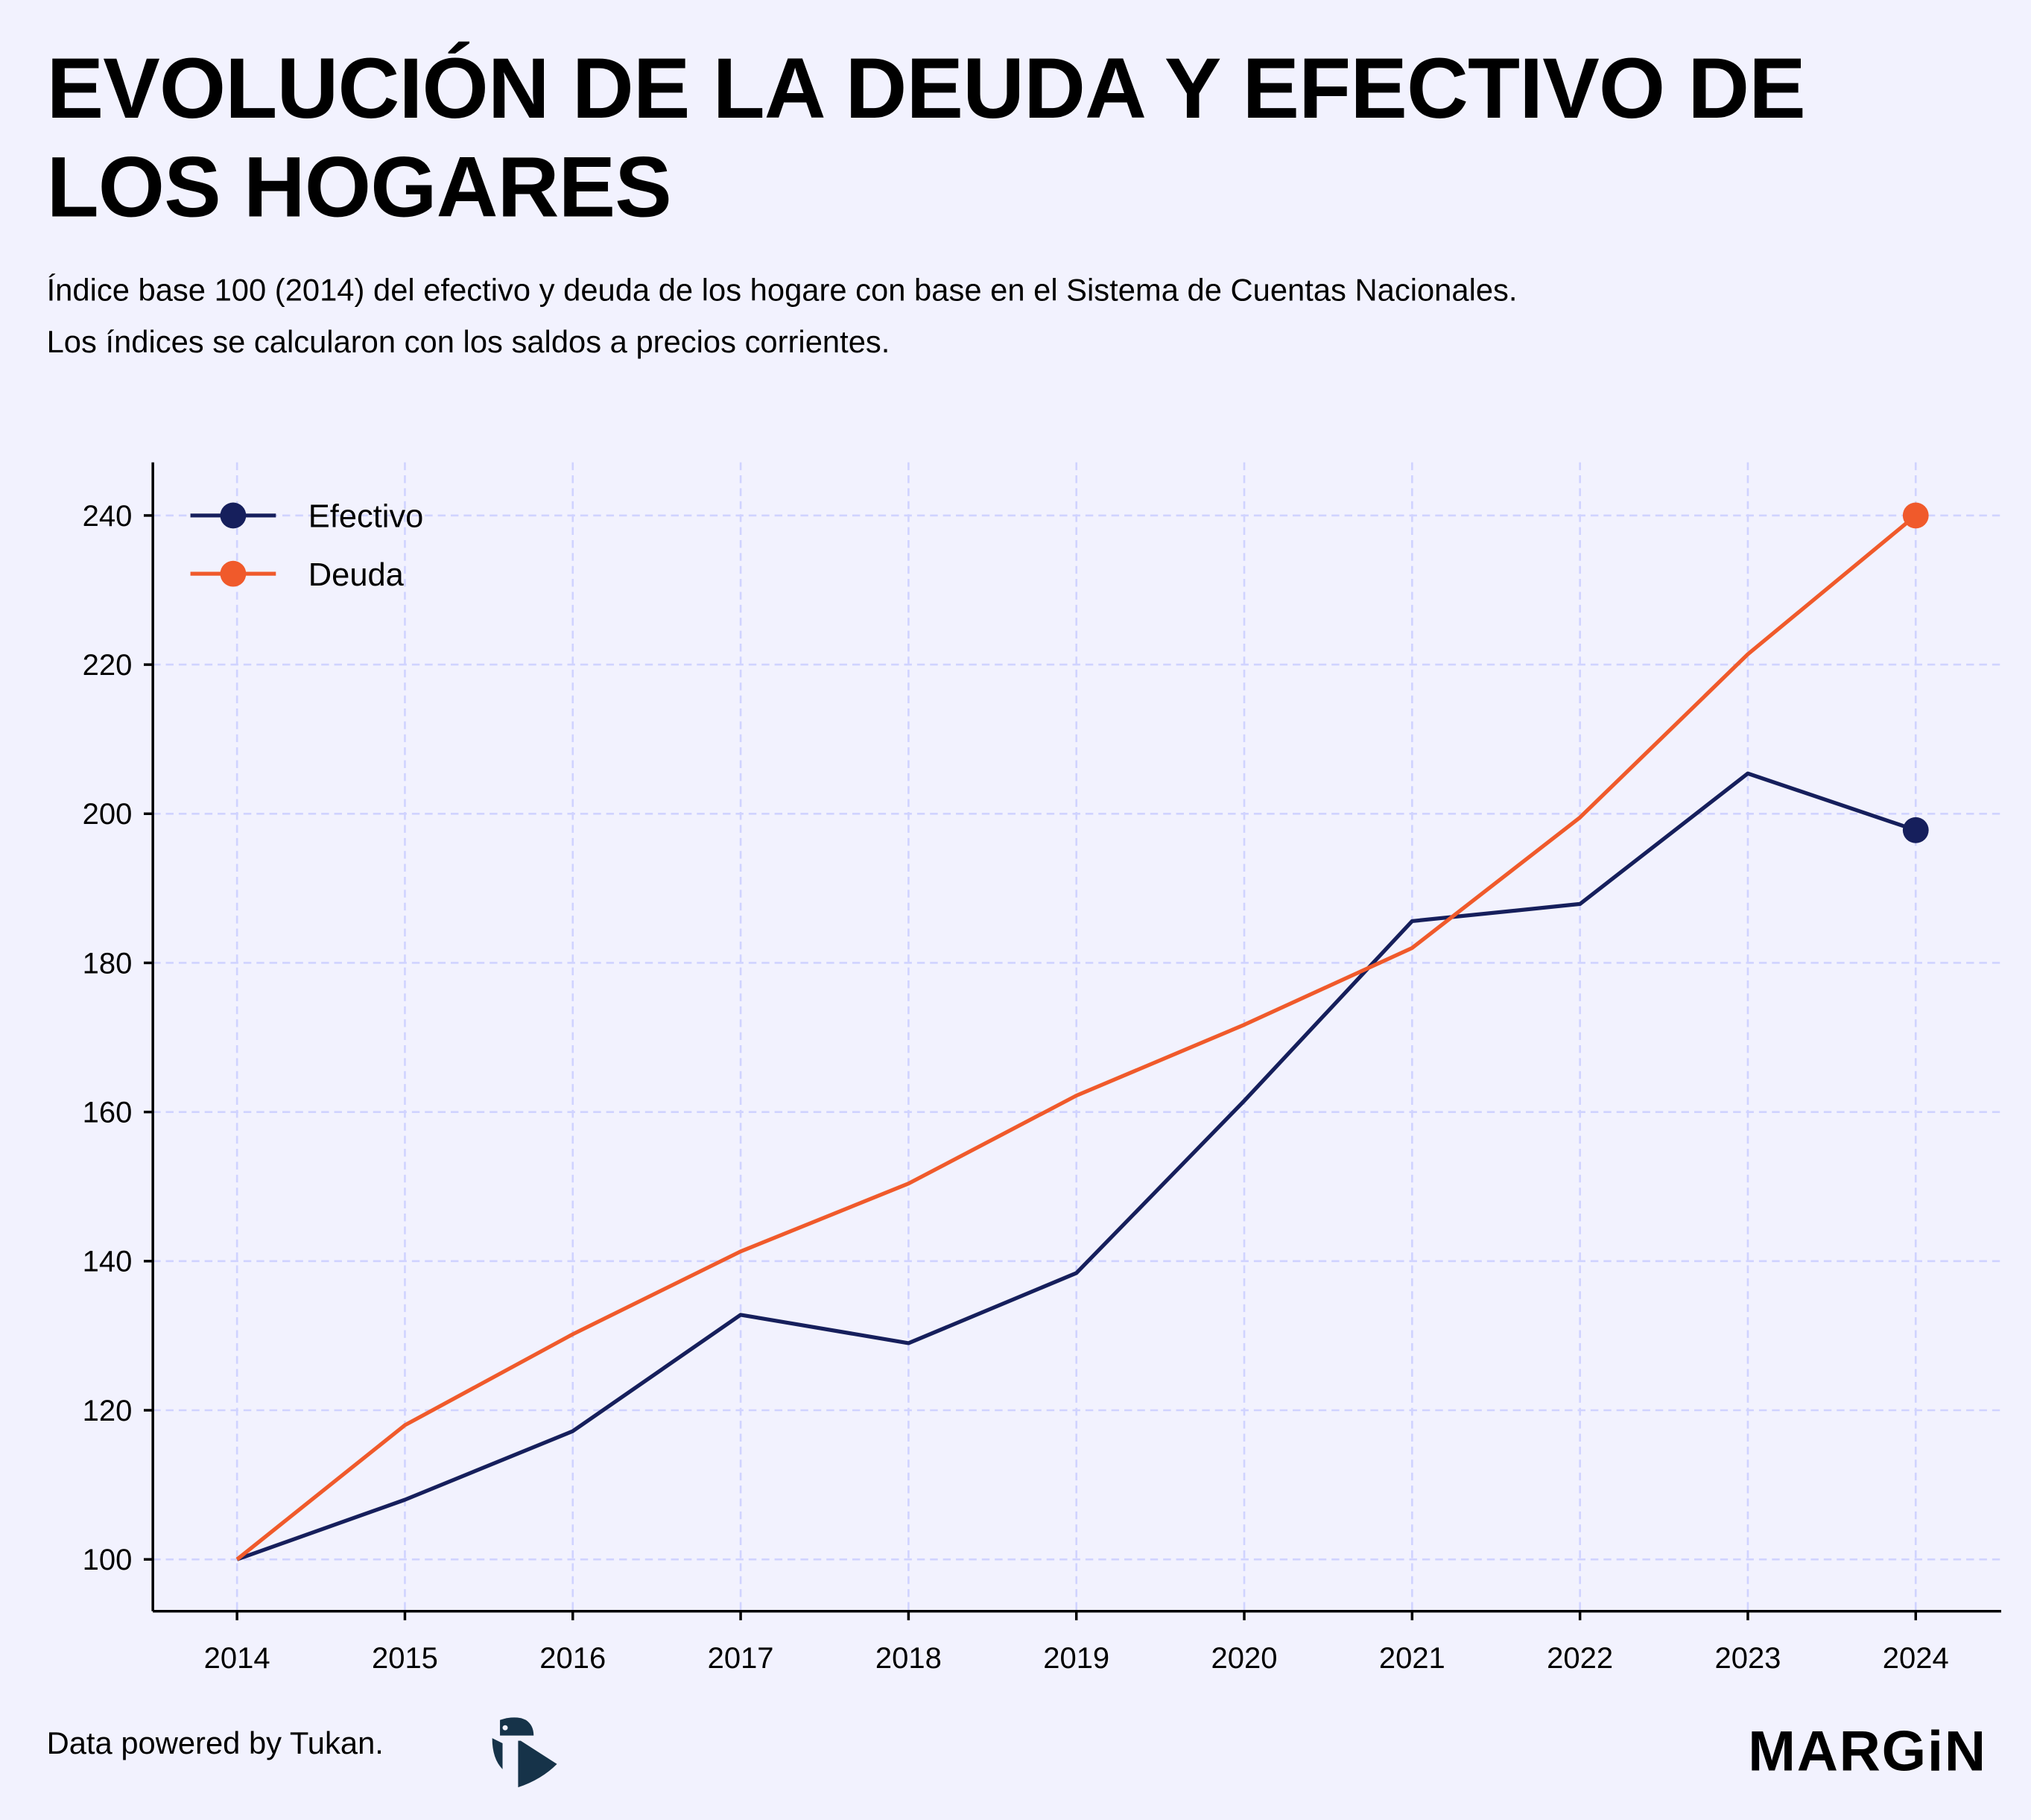 This screenshot has width=2031, height=1820. What do you see at coordinates (1580, 1658) in the screenshot?
I see `x-tick-label: 2022` at bounding box center [1580, 1658].